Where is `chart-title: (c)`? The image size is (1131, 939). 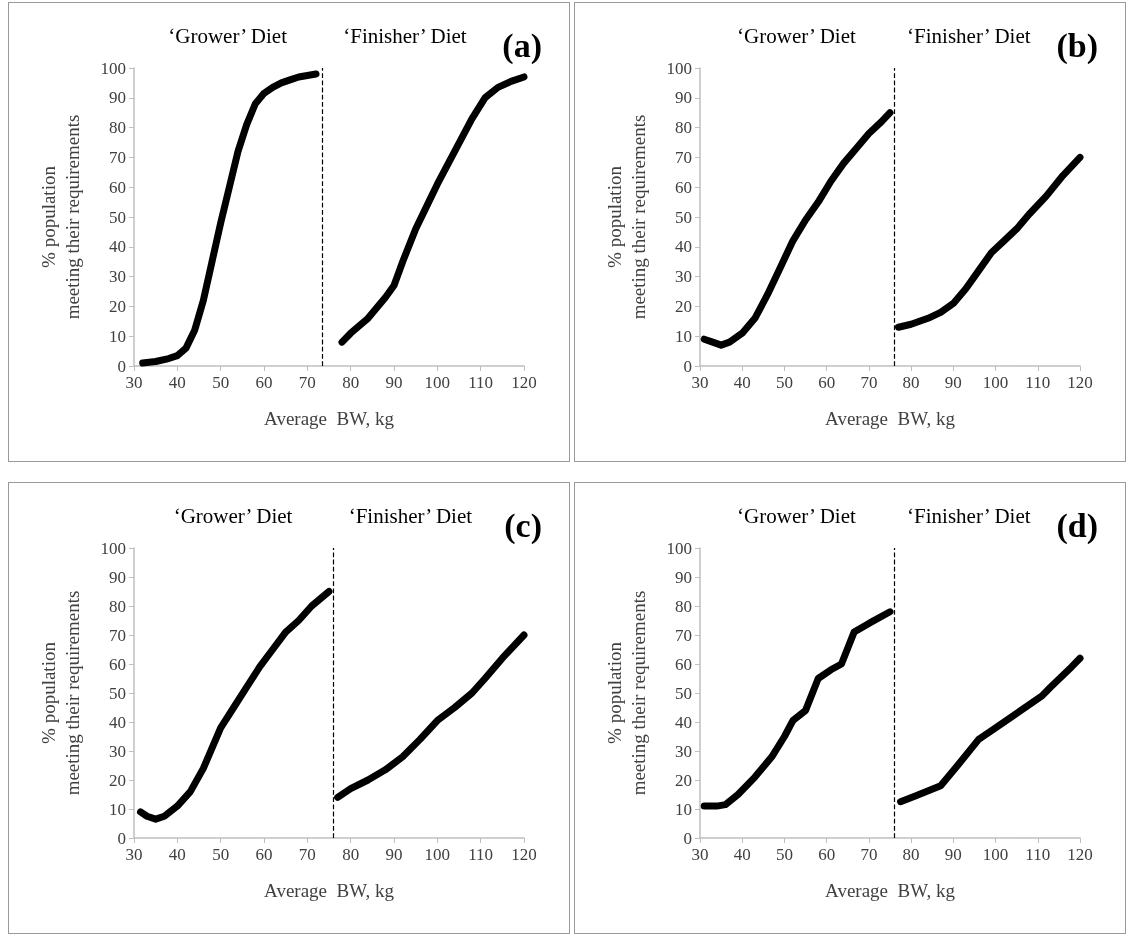
chart-title: (c) is located at coordinates (523, 525).